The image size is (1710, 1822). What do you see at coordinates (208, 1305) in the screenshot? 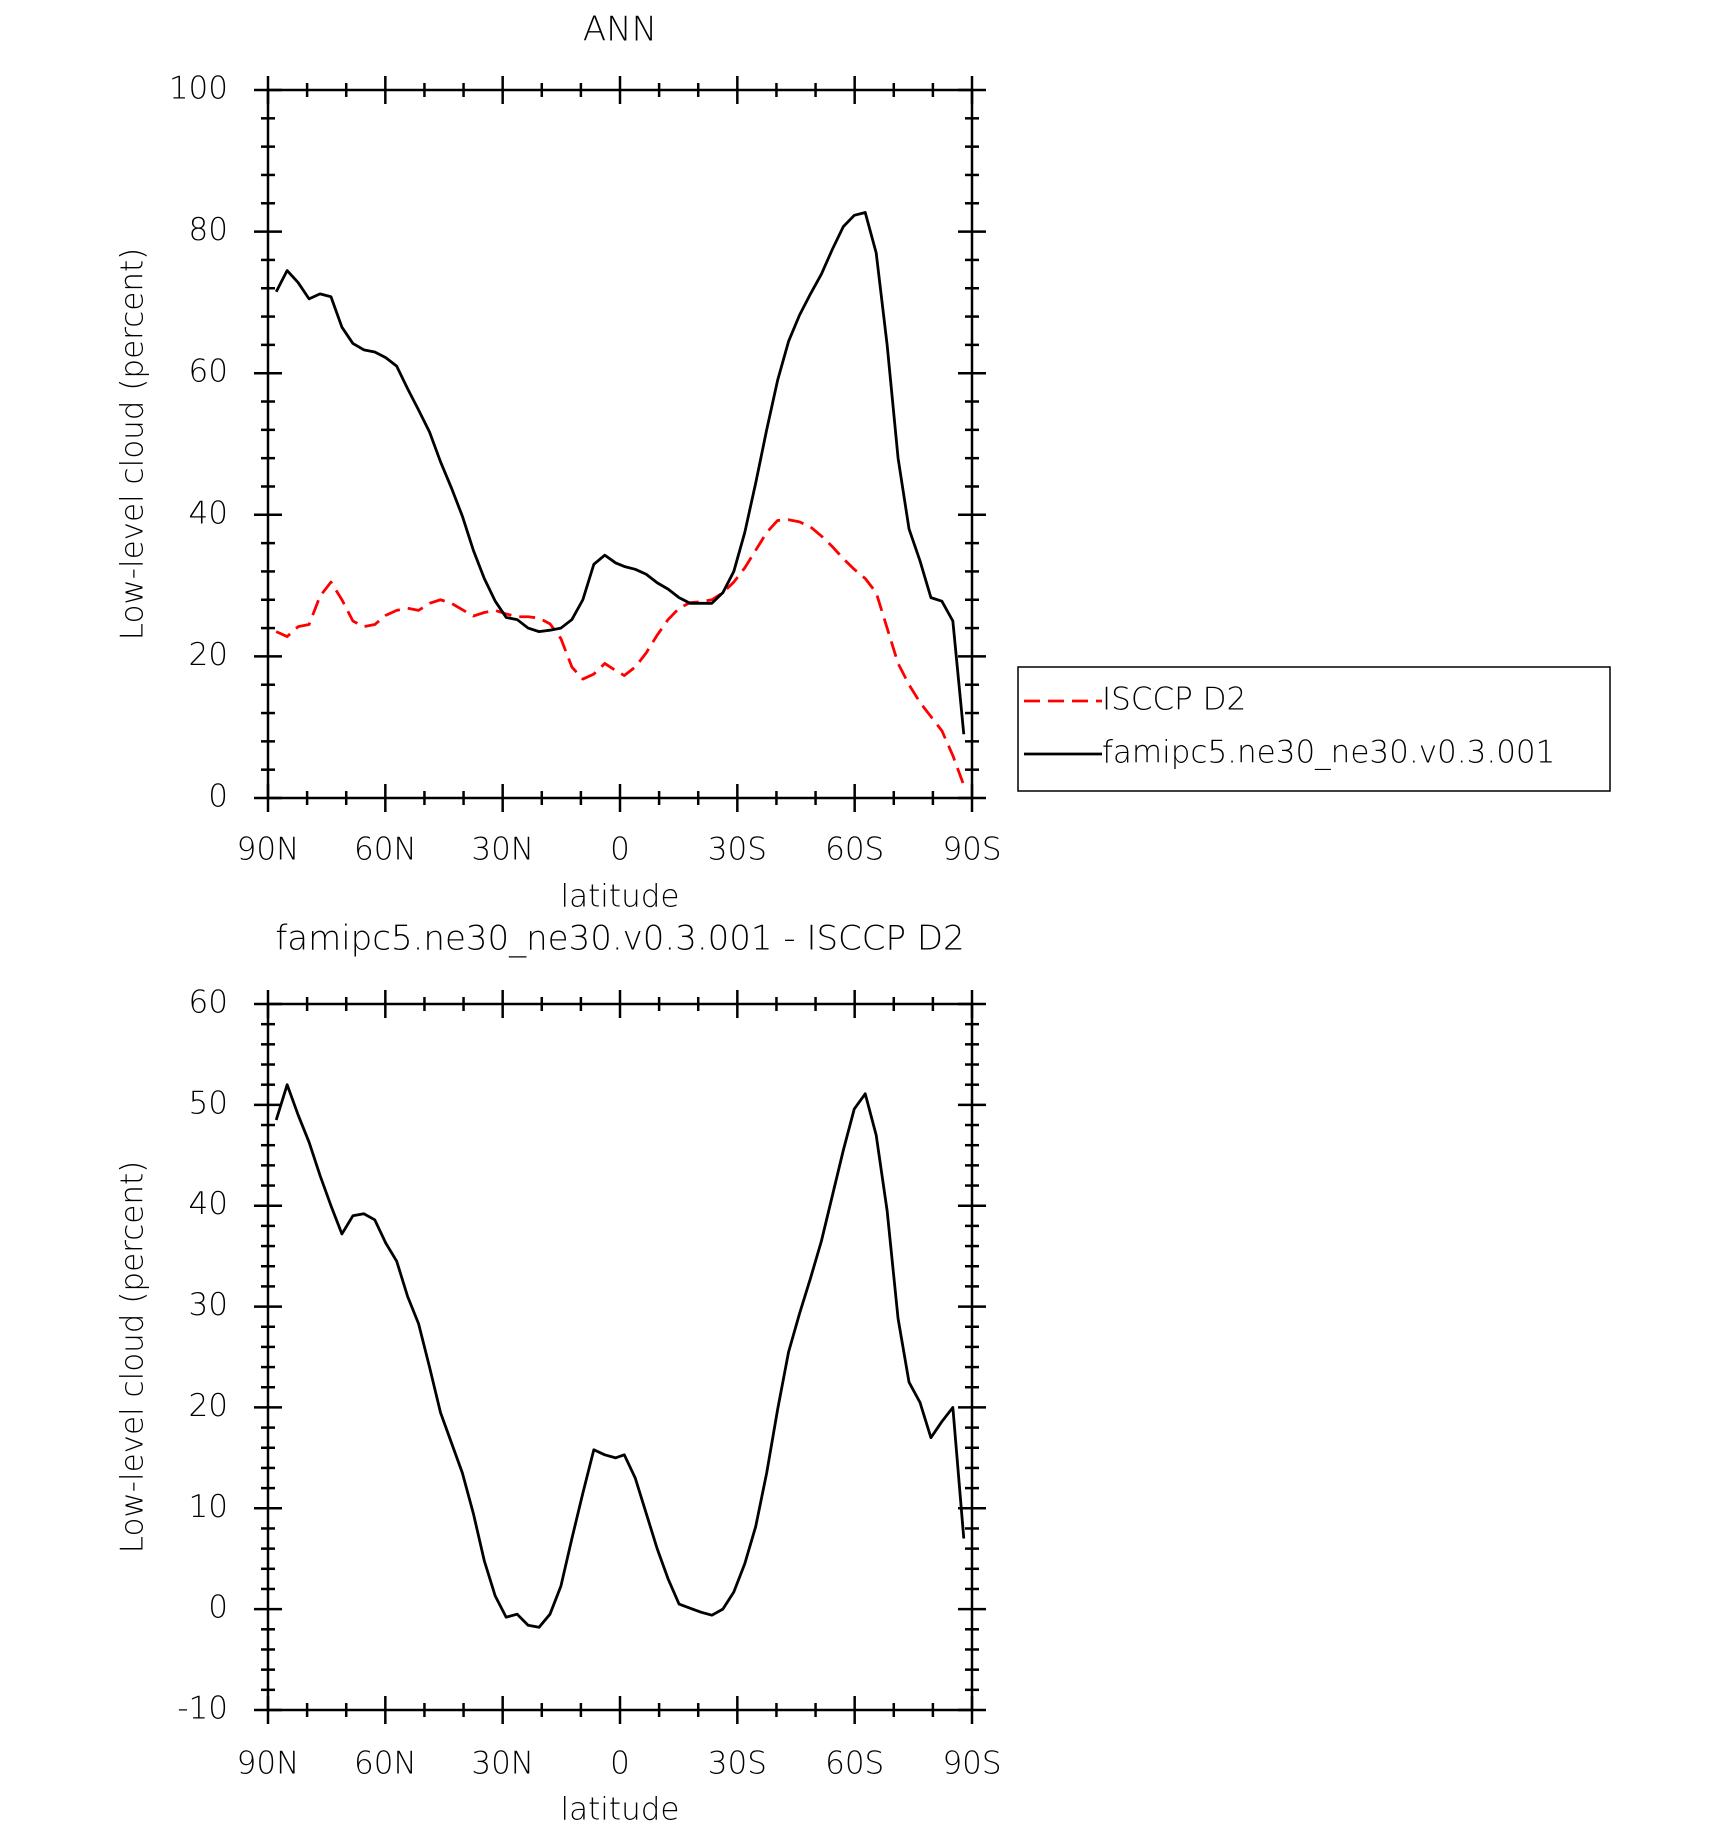
I see `y-tick-label: 30` at bounding box center [208, 1305].